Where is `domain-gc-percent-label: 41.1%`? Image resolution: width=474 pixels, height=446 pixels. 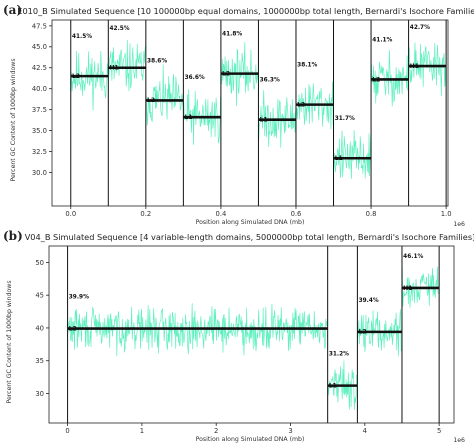 domain-gc-percent-label: 41.1% is located at coordinates (382, 40).